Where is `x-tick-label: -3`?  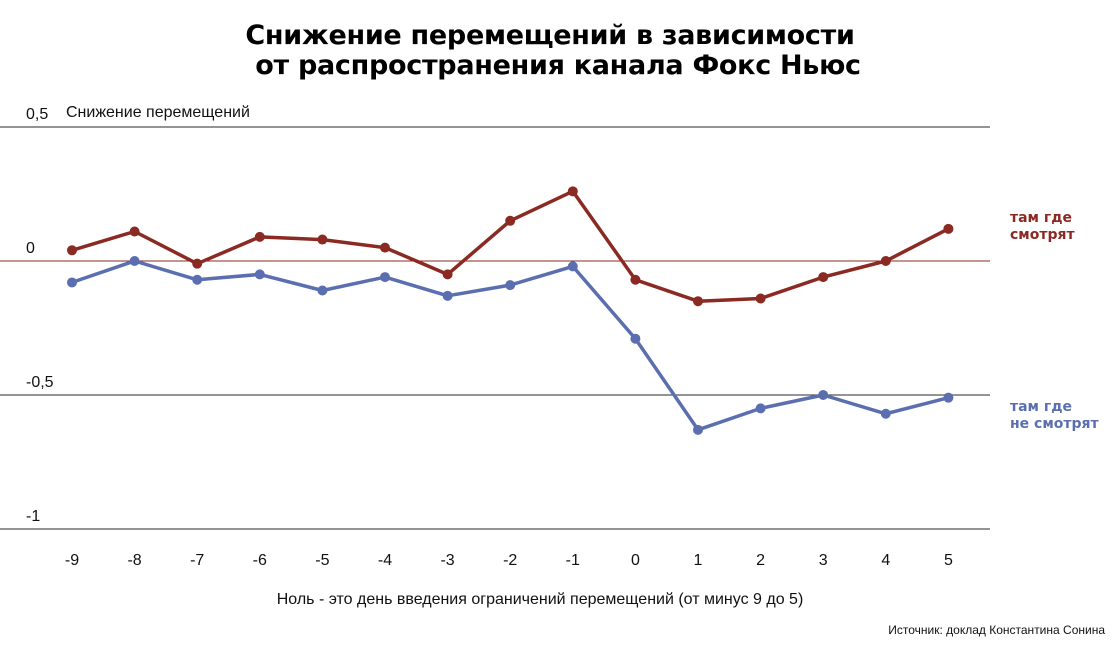 x-tick-label: -3 is located at coordinates (447, 560).